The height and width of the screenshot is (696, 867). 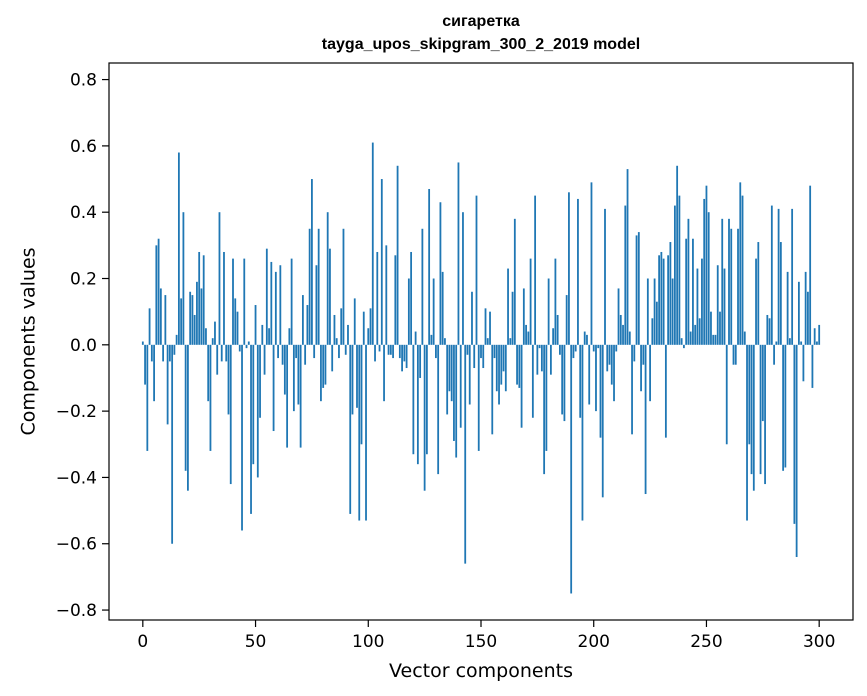 What do you see at coordinates (83, 280) in the screenshot?
I see `y-tick-label: 0.2` at bounding box center [83, 280].